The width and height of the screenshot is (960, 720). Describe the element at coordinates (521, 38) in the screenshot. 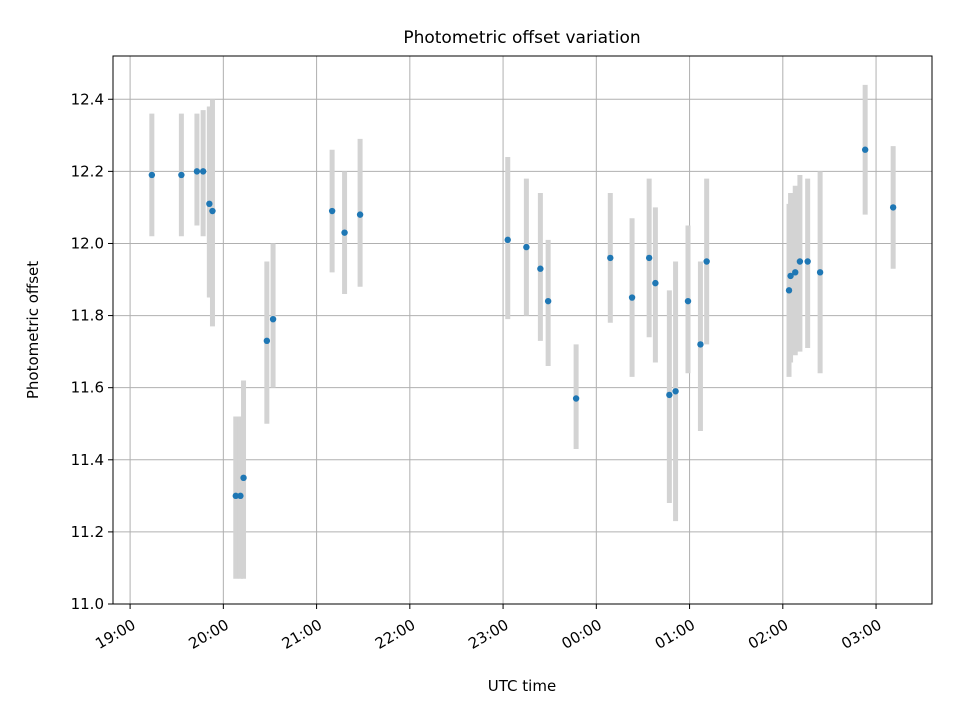

I see `chart-title: Photometric offset variation` at that location.